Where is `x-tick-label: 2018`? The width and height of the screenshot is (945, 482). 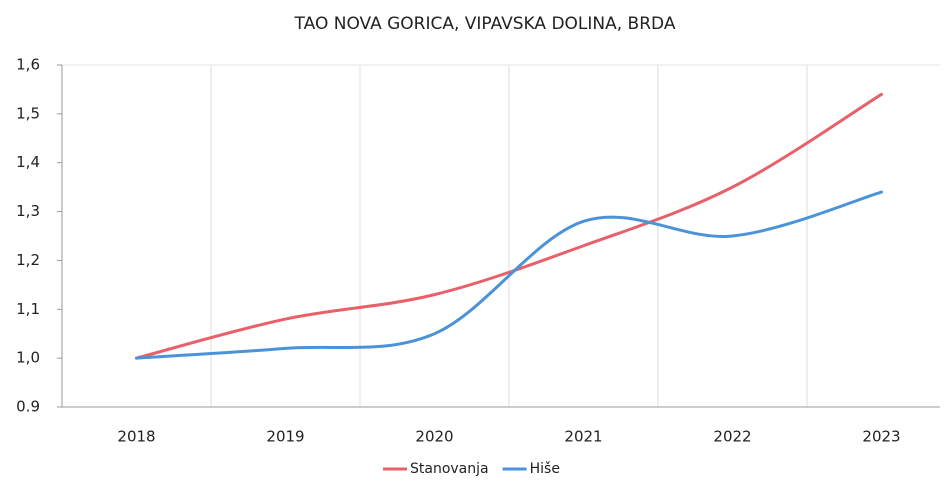 x-tick-label: 2018 is located at coordinates (136, 437).